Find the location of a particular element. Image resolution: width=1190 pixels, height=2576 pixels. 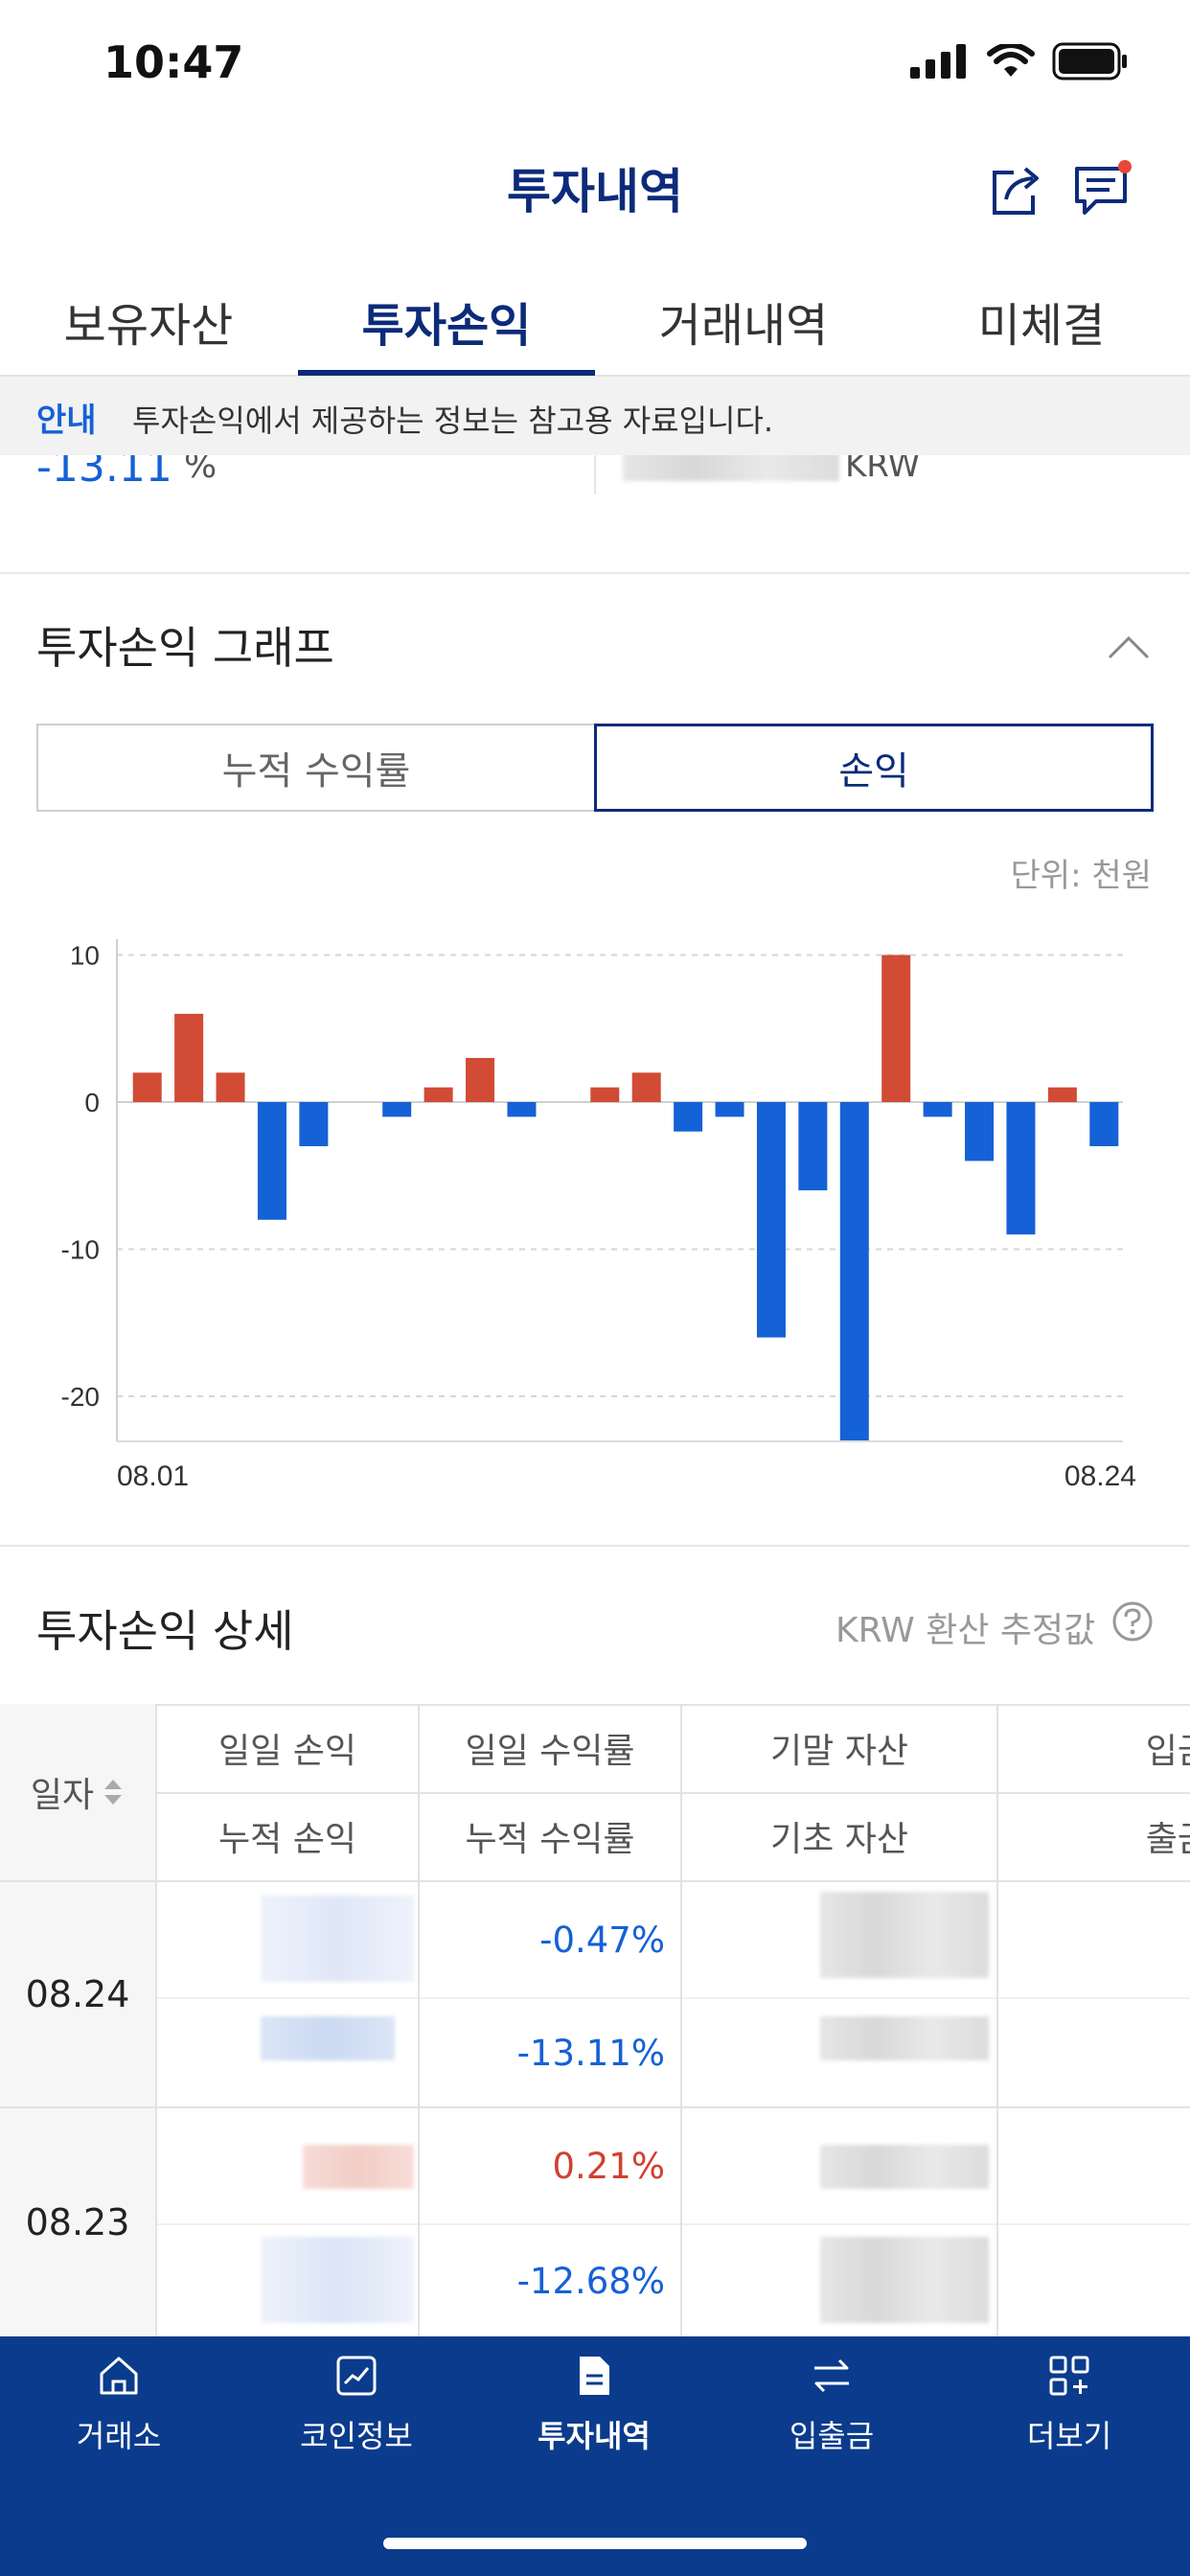

tab-profit-loss: 투자손익 is located at coordinates (447, 326).